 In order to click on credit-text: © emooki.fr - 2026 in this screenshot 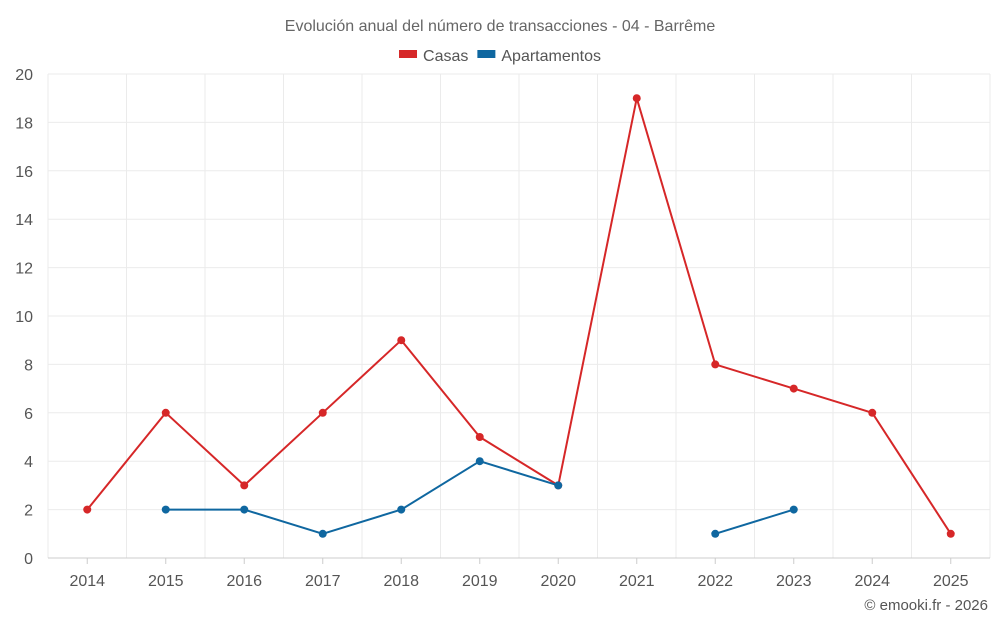, I will do `click(926, 605)`.